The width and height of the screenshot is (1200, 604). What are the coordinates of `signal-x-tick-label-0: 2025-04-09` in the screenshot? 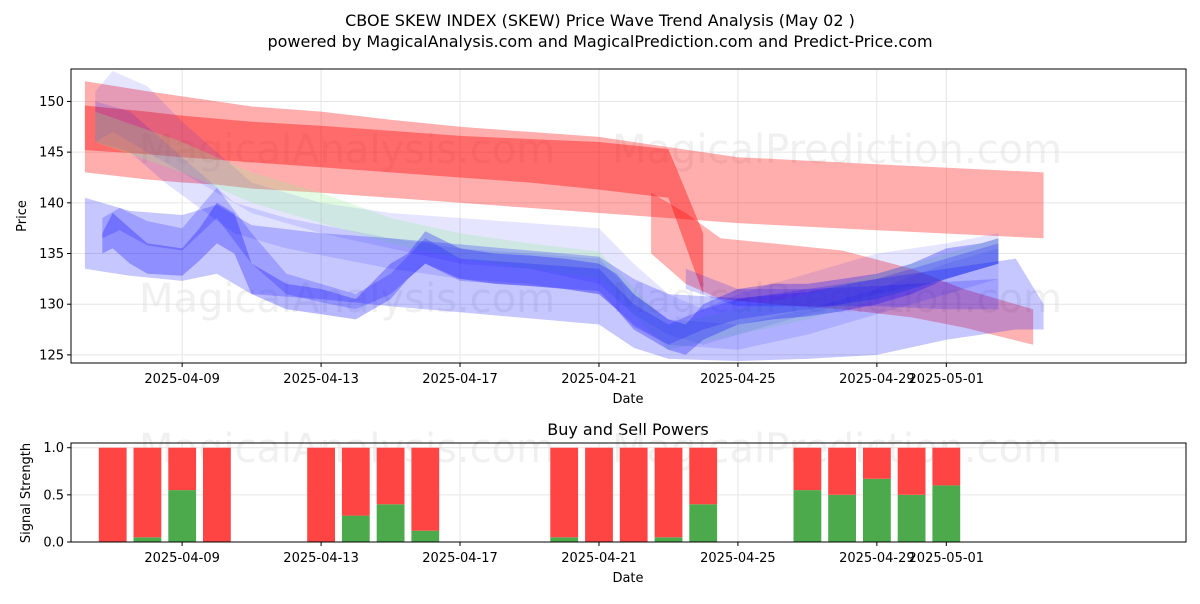 It's located at (182, 558).